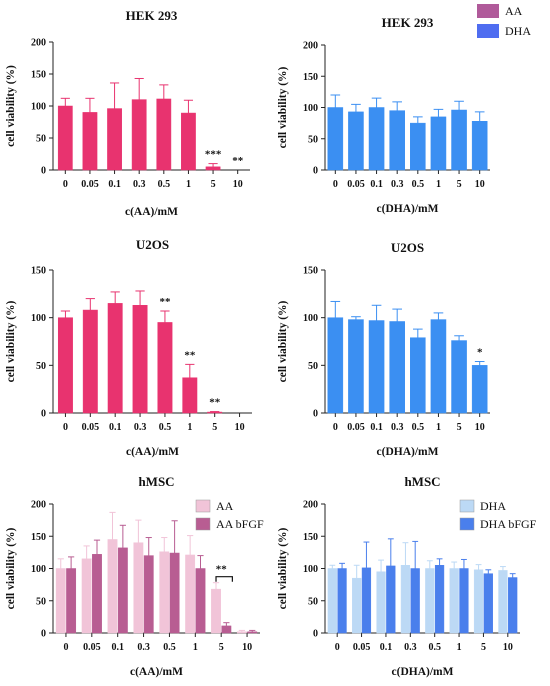  I want to click on x-tick-label: 0.5, so click(164, 184).